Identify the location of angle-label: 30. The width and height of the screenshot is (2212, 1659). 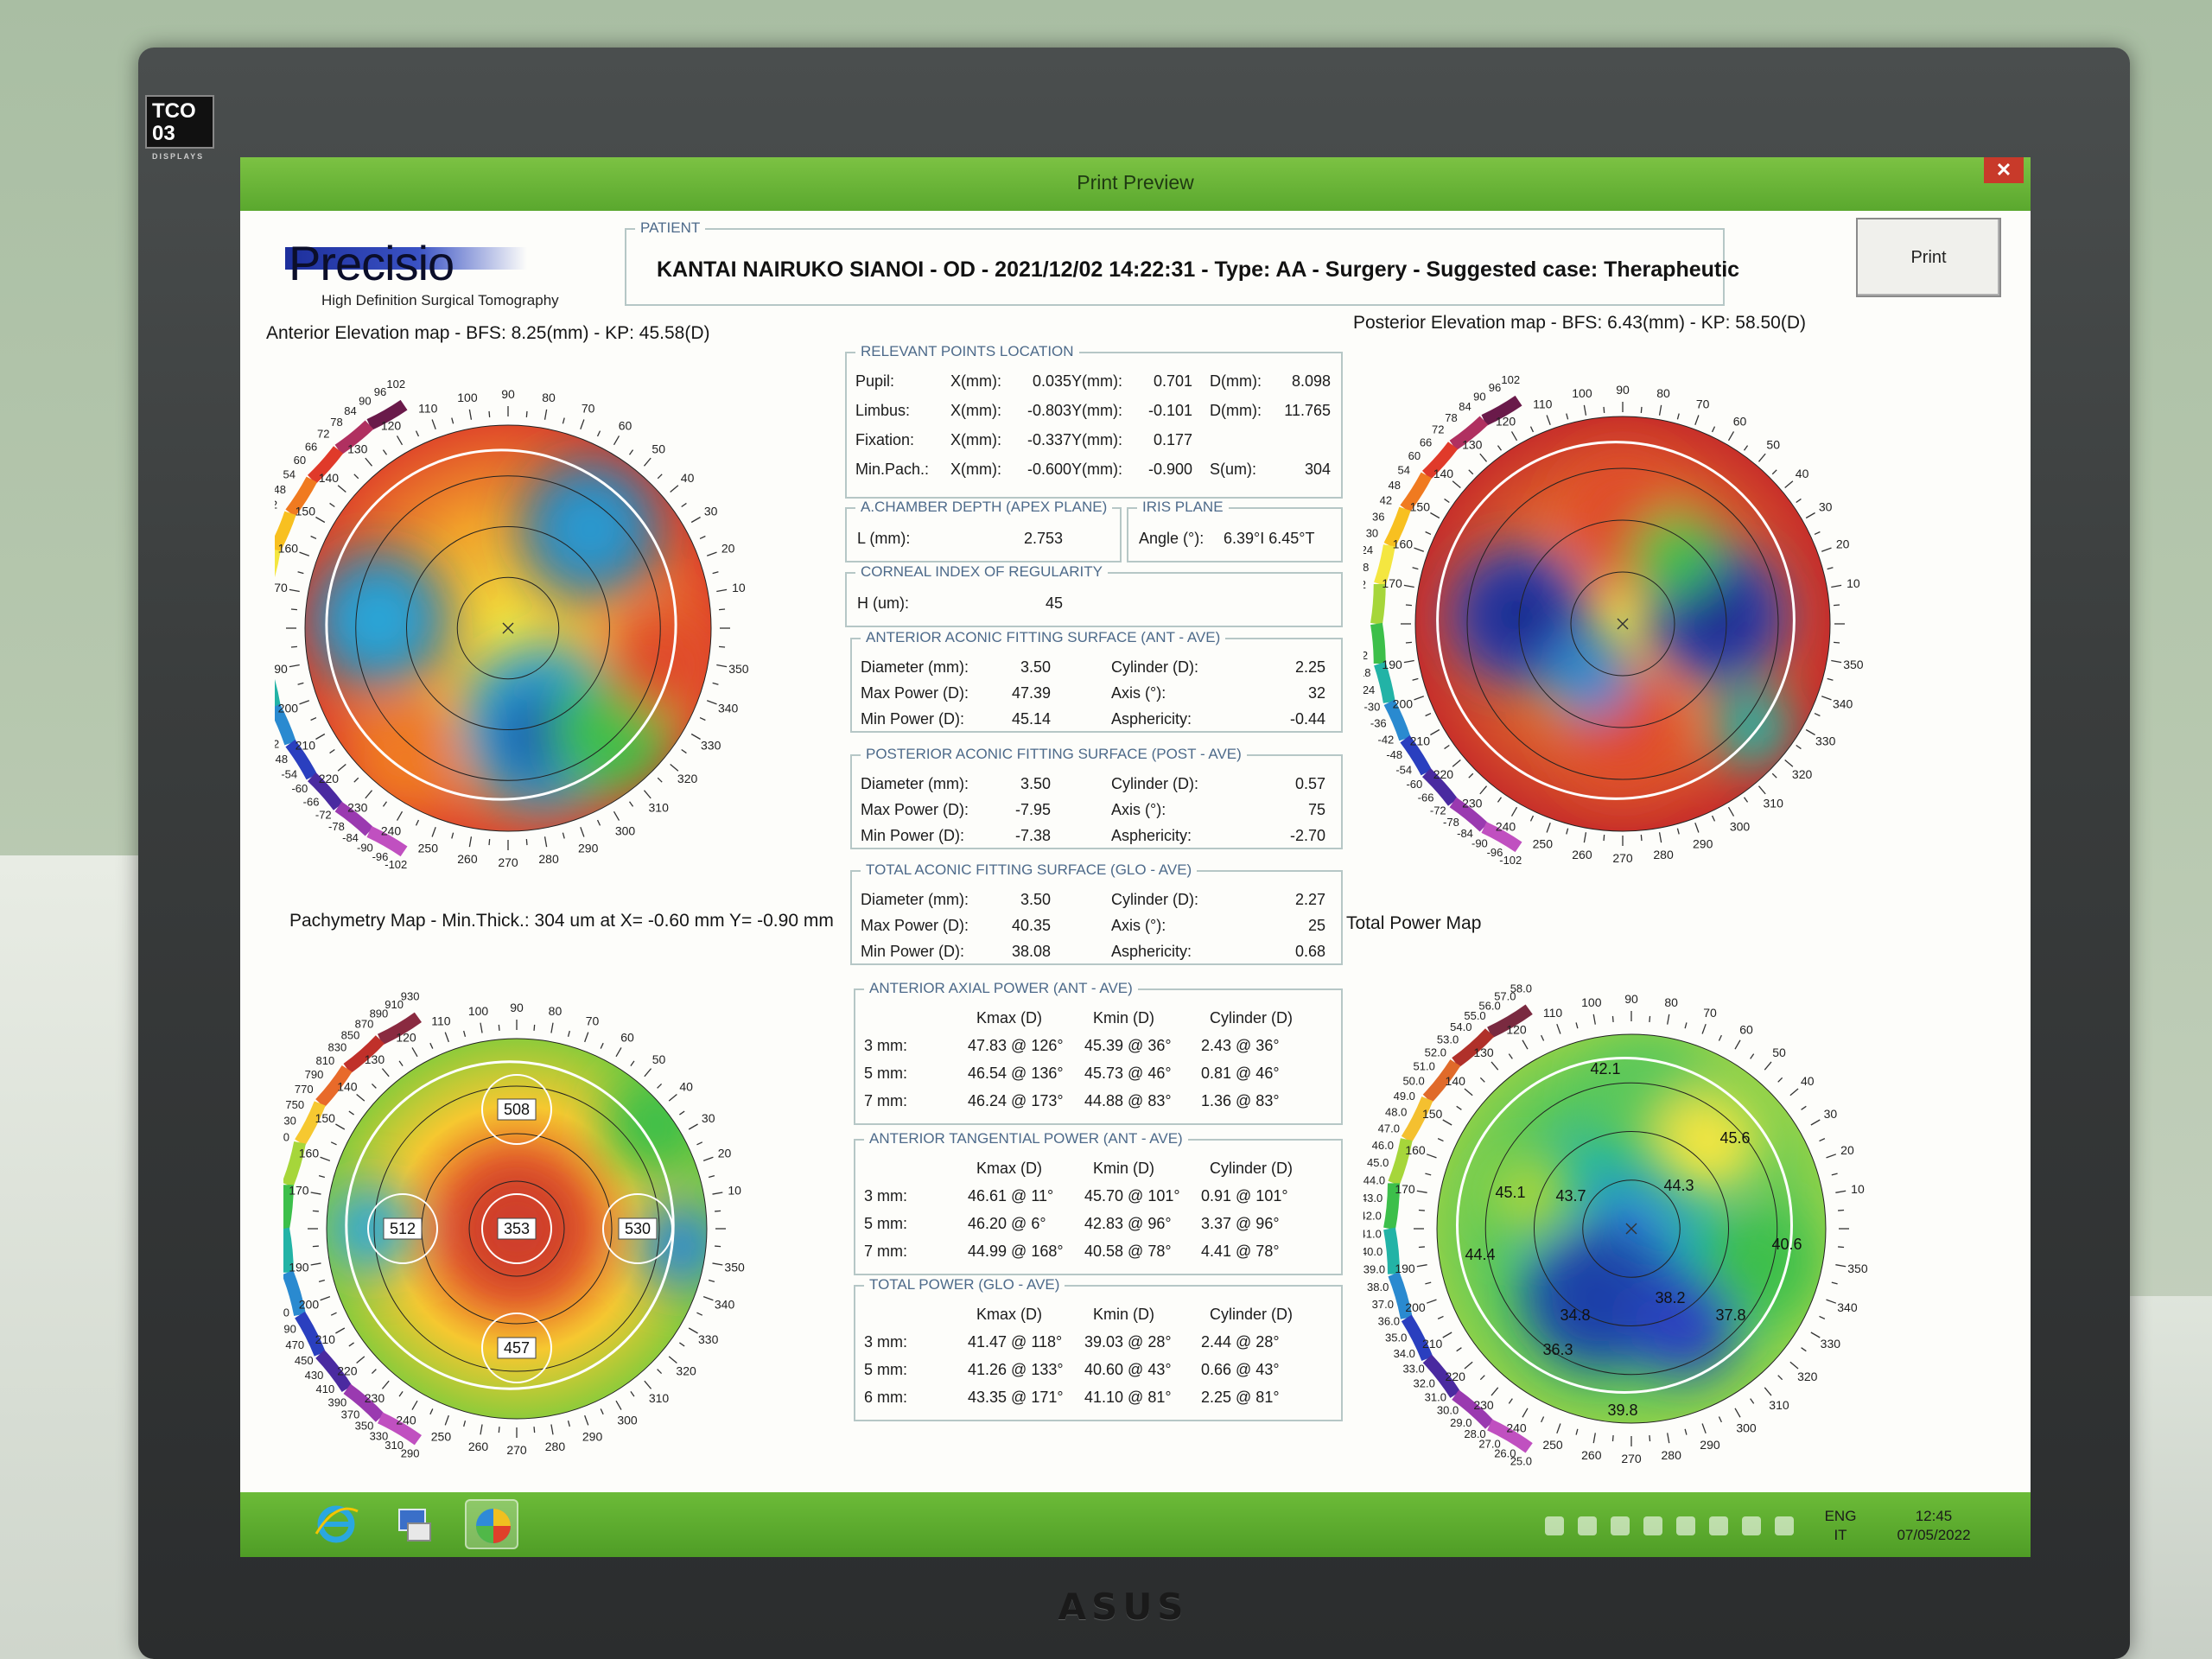
(711, 511).